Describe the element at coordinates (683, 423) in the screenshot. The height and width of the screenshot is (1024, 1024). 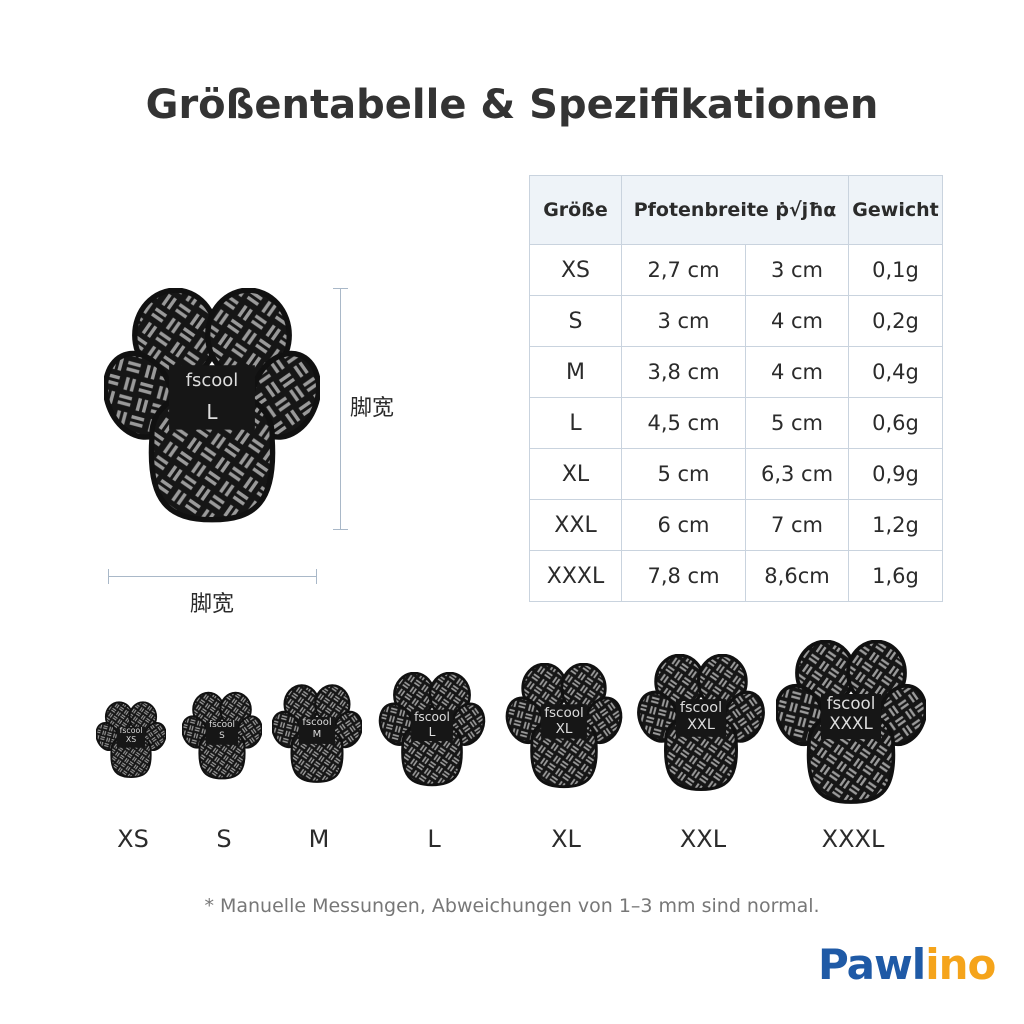
I see `table-cell: 4,5 cm` at that location.